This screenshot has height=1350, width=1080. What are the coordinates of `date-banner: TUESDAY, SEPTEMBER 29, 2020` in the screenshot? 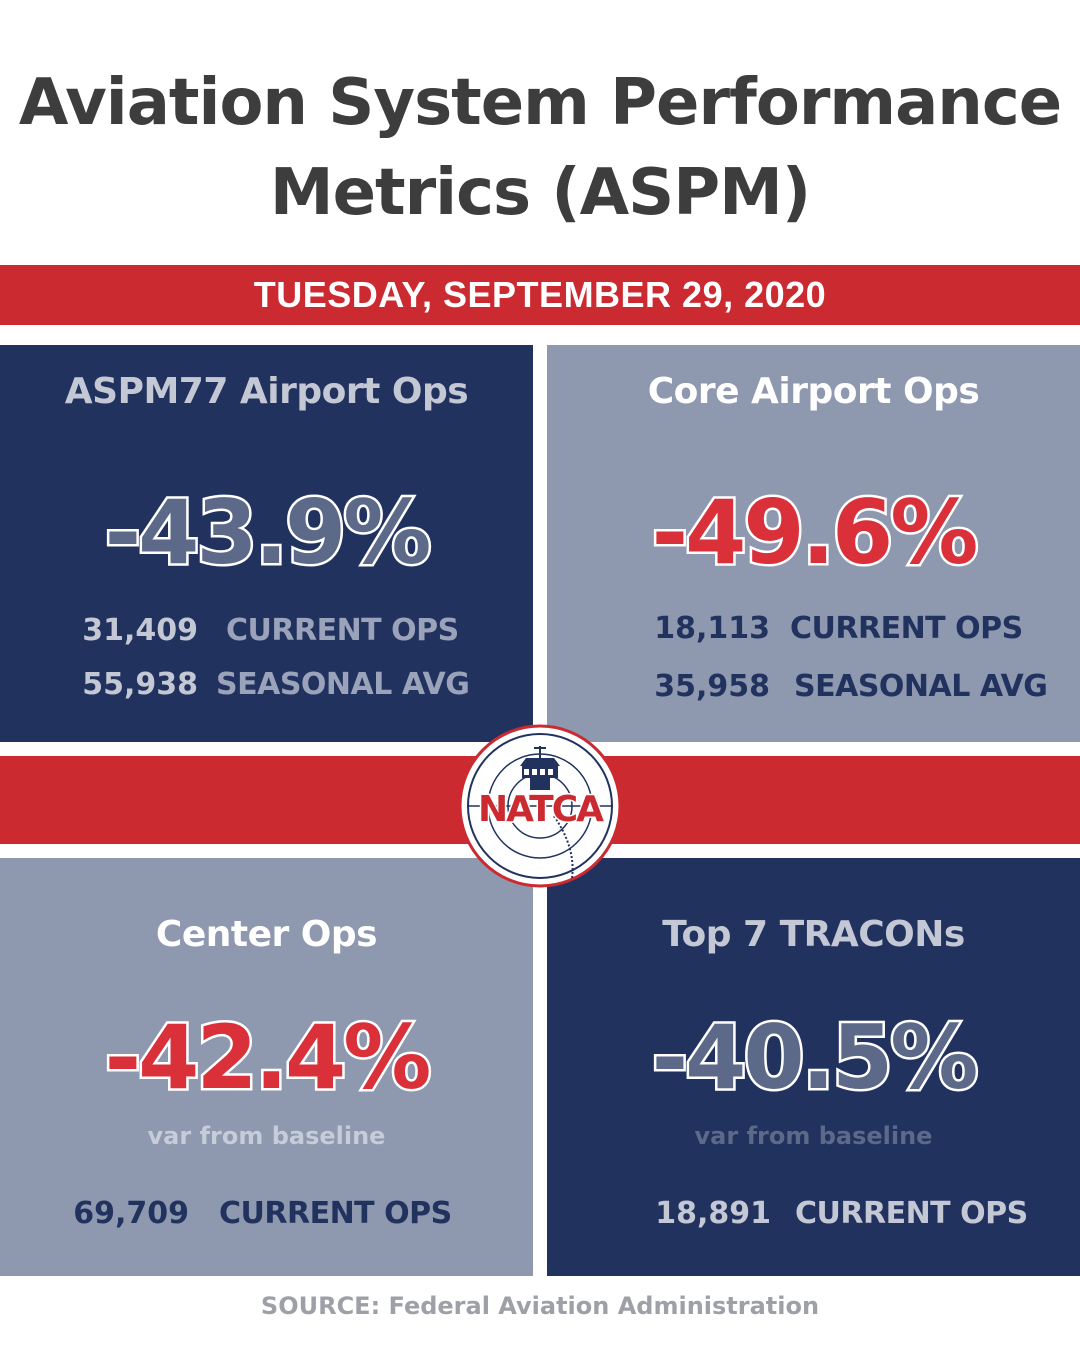 It's located at (540, 295).